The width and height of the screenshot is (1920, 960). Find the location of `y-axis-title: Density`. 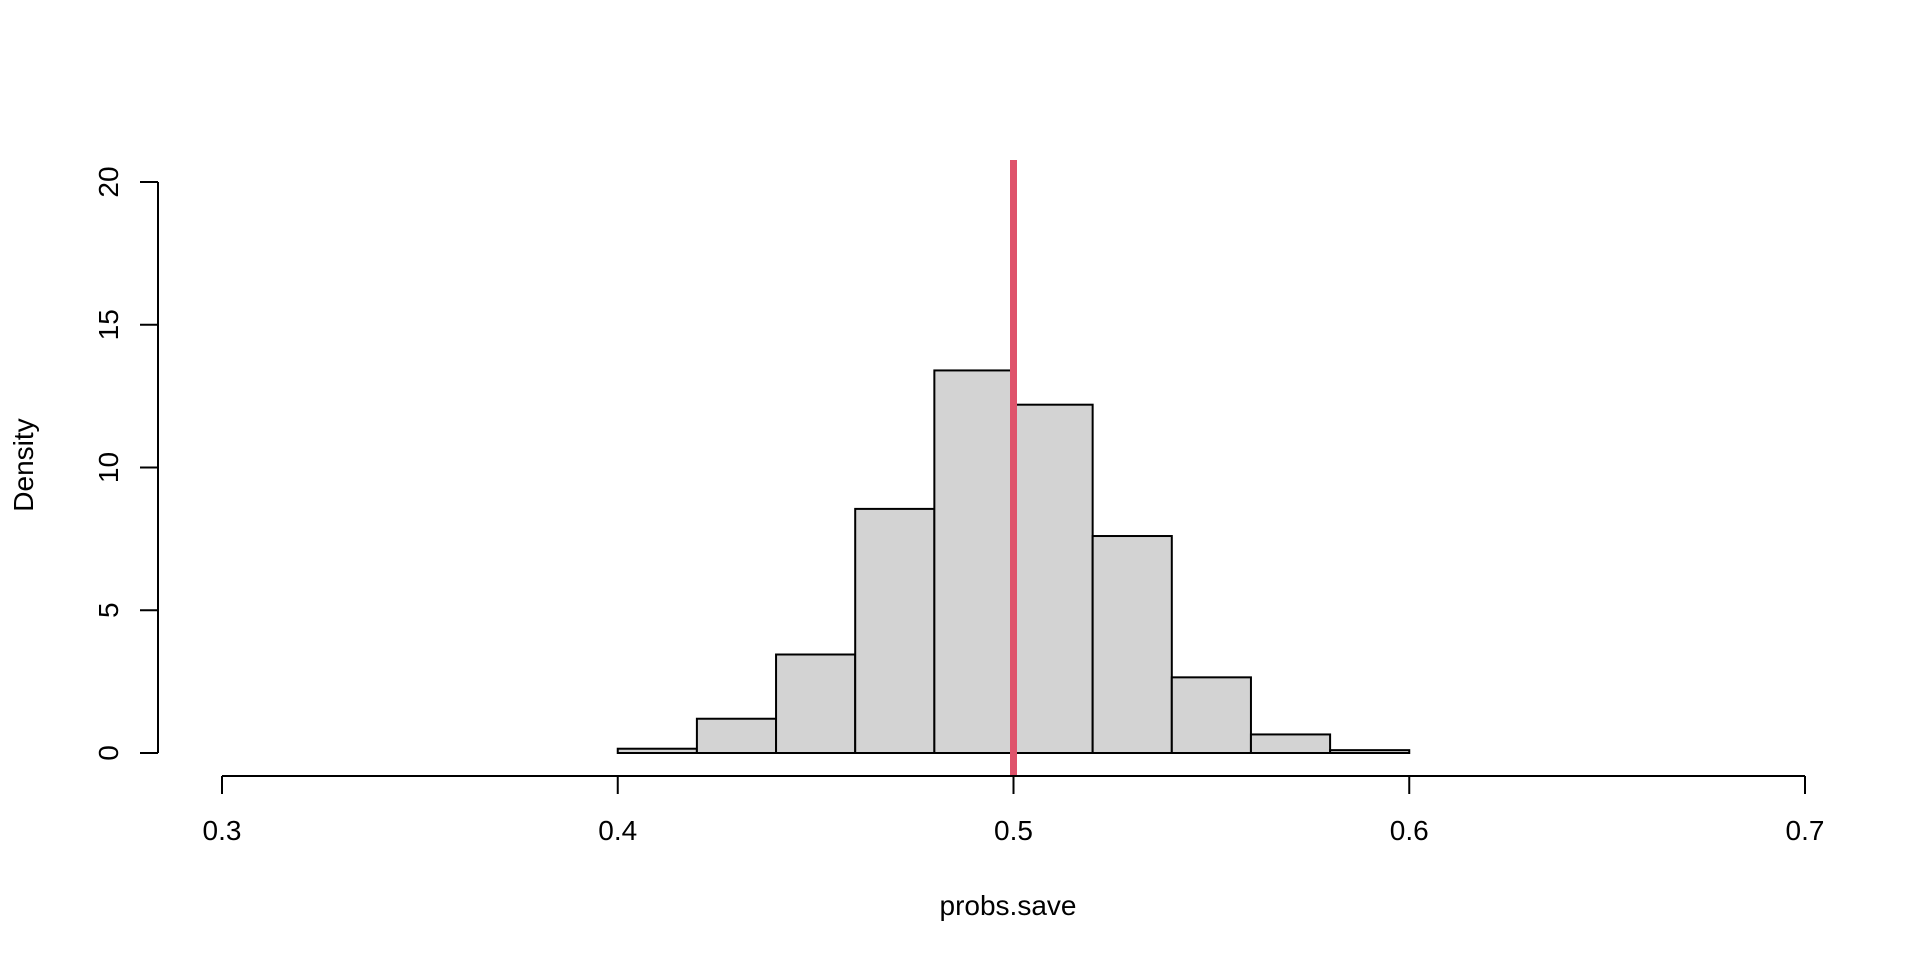

y-axis-title: Density is located at coordinates (23, 464).